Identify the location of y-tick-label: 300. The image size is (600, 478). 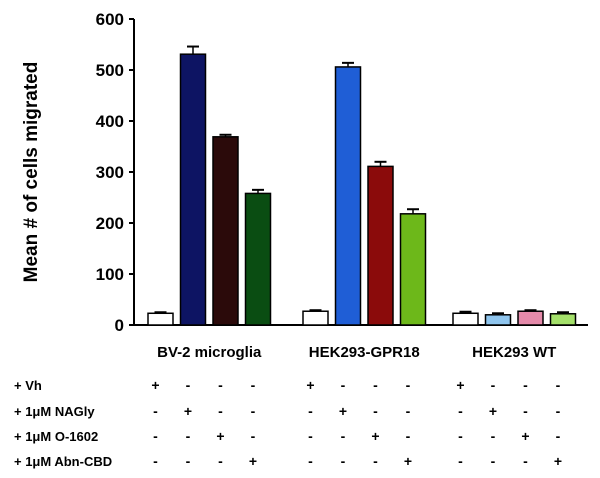
(110, 172).